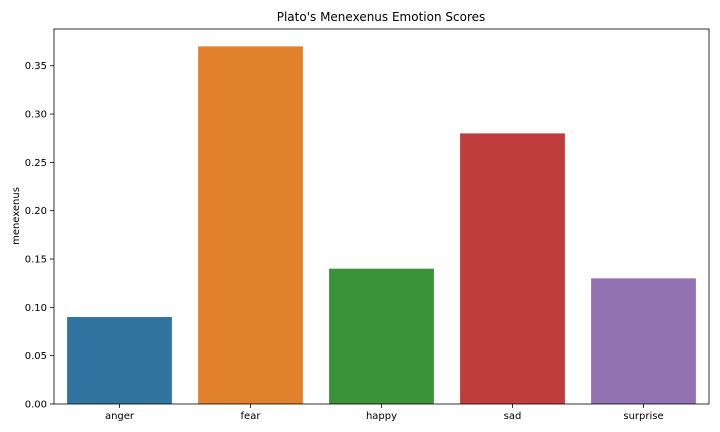 The height and width of the screenshot is (432, 720). I want to click on chart-title: Plato's Menexenus Emotion Scores, so click(381, 17).